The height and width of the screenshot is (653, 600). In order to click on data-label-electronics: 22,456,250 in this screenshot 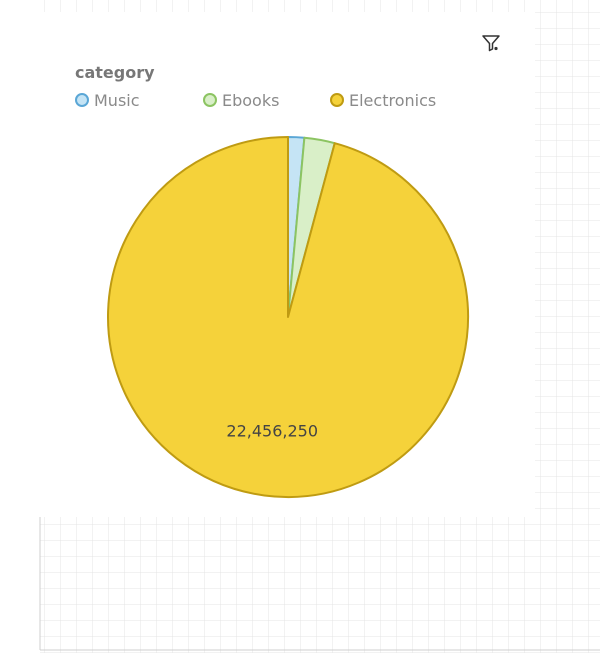, I will do `click(272, 431)`.